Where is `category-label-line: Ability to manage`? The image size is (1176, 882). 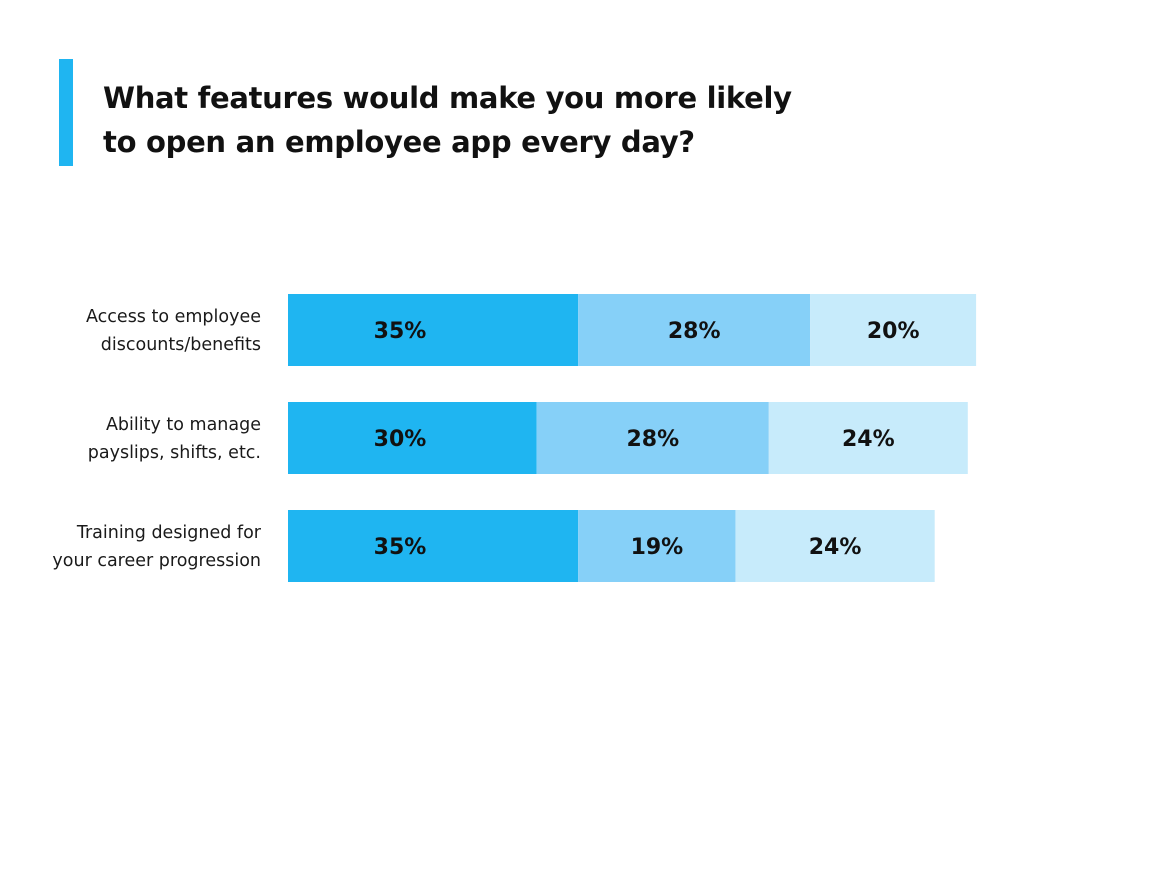 category-label-line: Ability to manage is located at coordinates (183, 425).